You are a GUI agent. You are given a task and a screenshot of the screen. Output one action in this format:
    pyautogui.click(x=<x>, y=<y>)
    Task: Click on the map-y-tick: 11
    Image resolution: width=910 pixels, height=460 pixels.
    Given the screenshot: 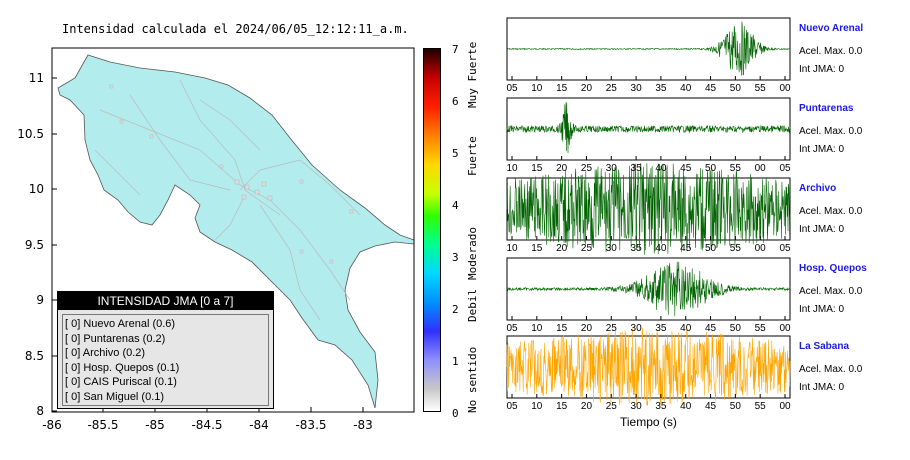 What is the action you would take?
    pyautogui.click(x=36, y=78)
    